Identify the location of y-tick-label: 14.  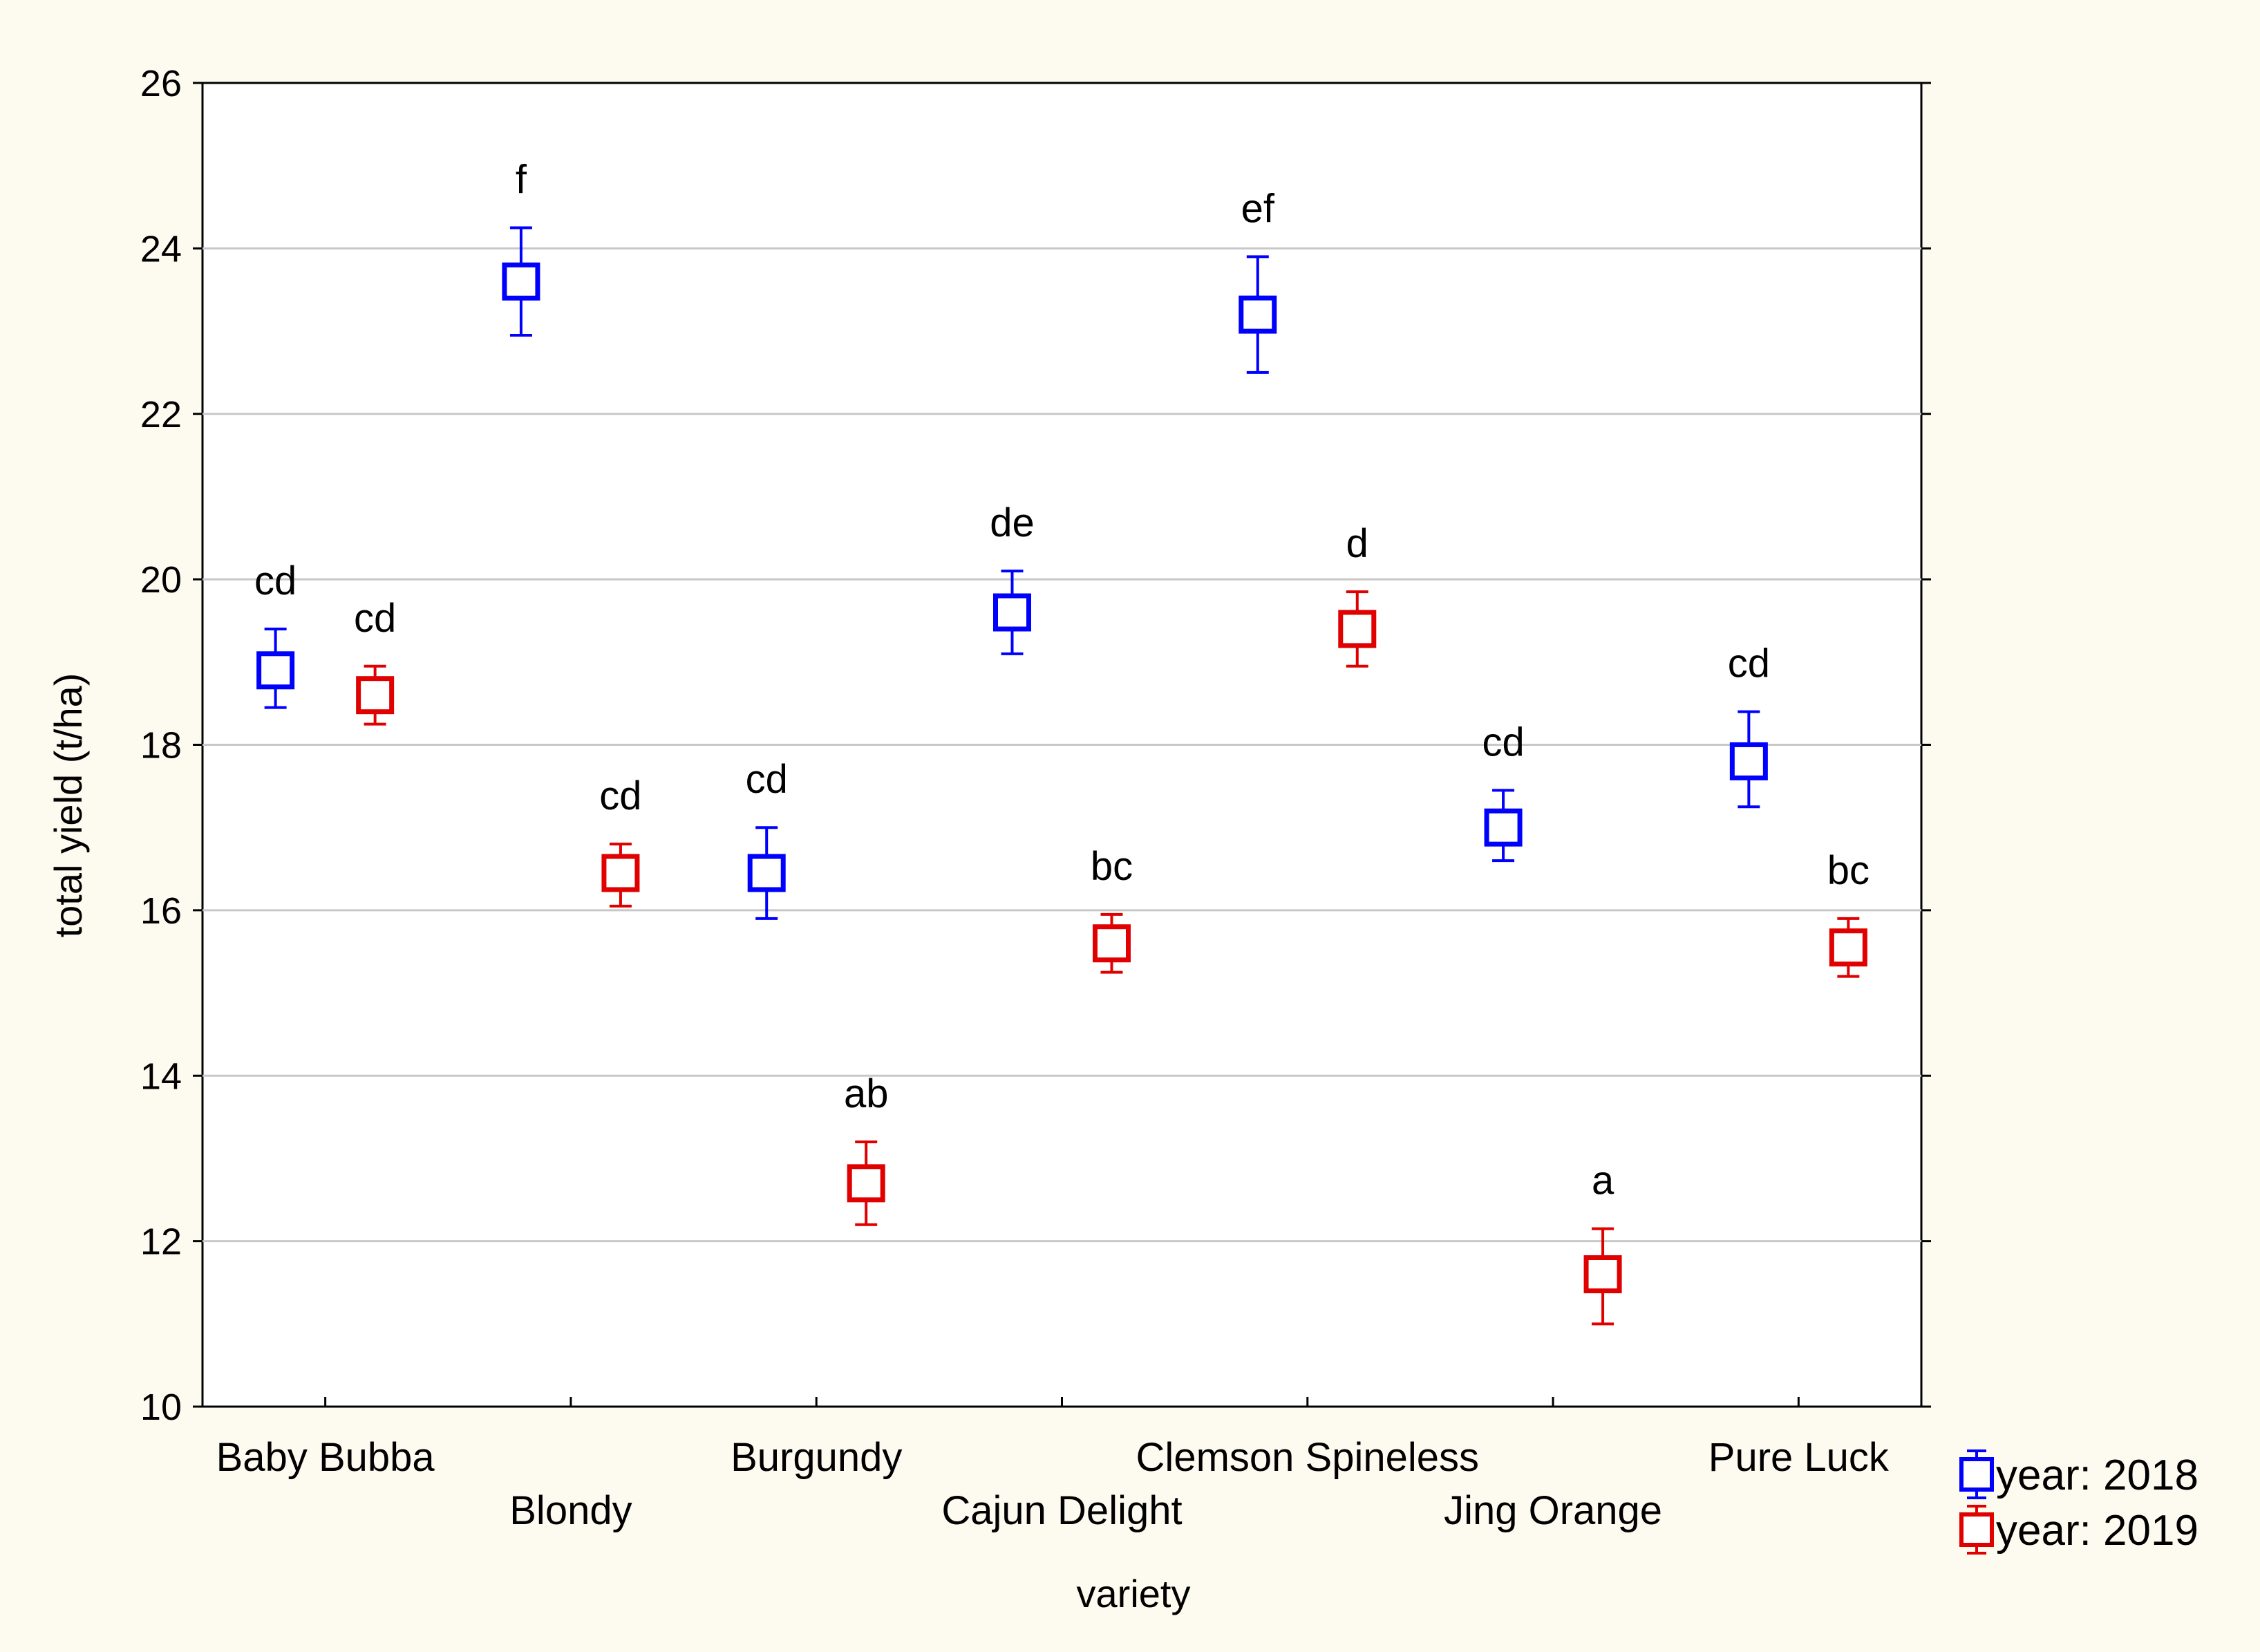
(161, 1076).